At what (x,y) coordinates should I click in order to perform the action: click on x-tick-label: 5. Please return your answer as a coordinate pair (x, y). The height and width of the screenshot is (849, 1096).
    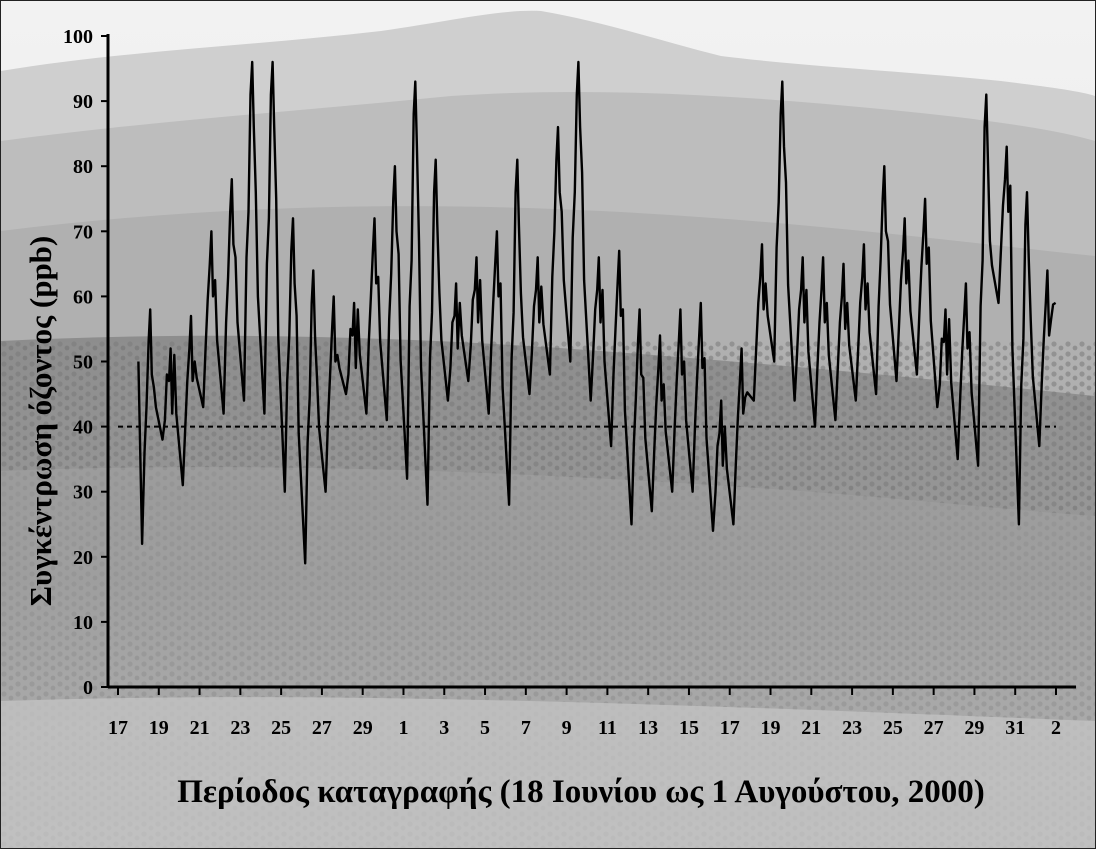
    Looking at the image, I should click on (485, 728).